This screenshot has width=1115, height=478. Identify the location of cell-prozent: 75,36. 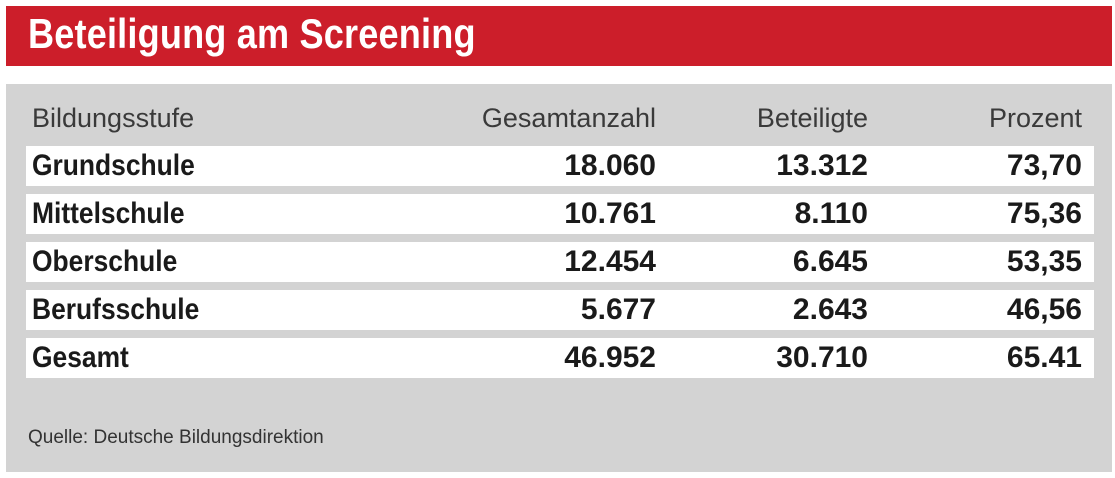
(1044, 213).